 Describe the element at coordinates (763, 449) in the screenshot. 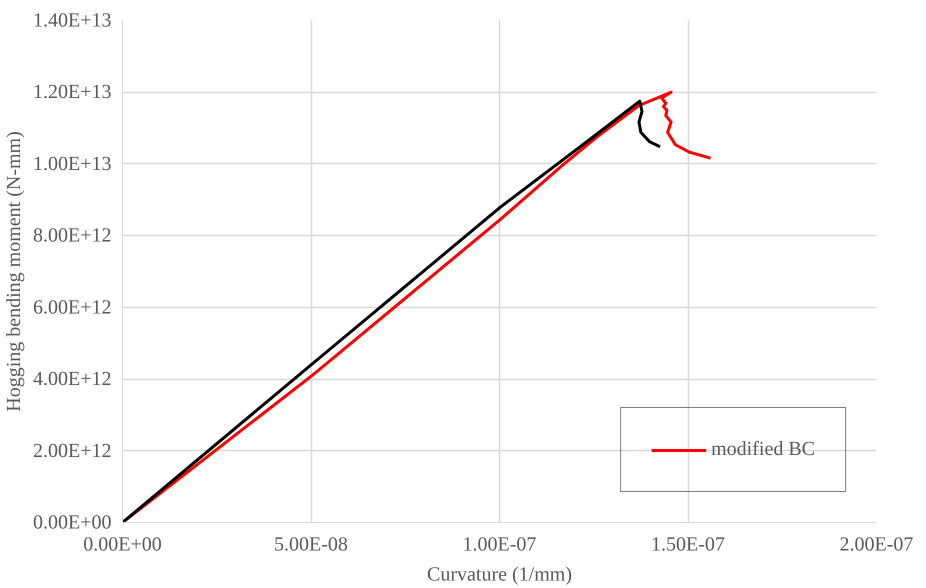

I see `legend-label: modified BC` at that location.